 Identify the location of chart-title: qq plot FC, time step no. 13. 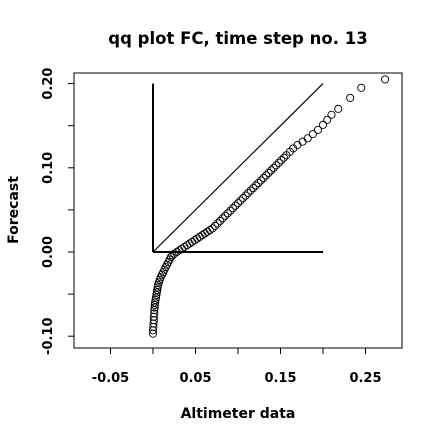
(237, 38).